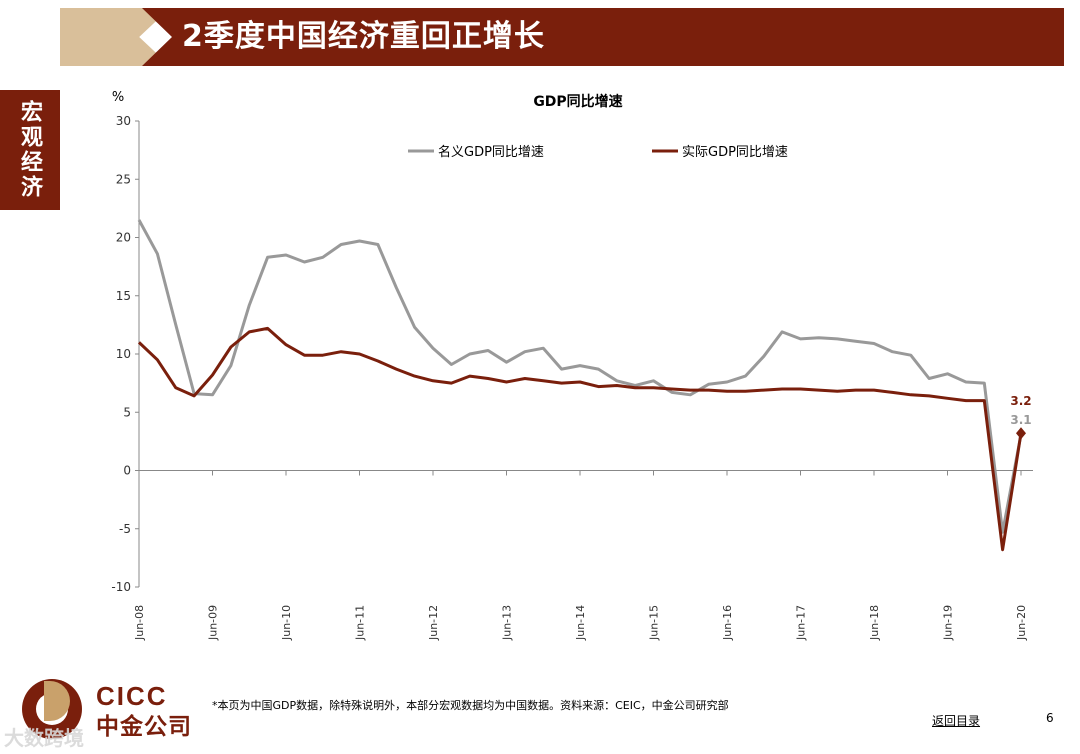 The image size is (1080, 754). What do you see at coordinates (801, 623) in the screenshot?
I see `x-tick-label: Jun-17` at bounding box center [801, 623].